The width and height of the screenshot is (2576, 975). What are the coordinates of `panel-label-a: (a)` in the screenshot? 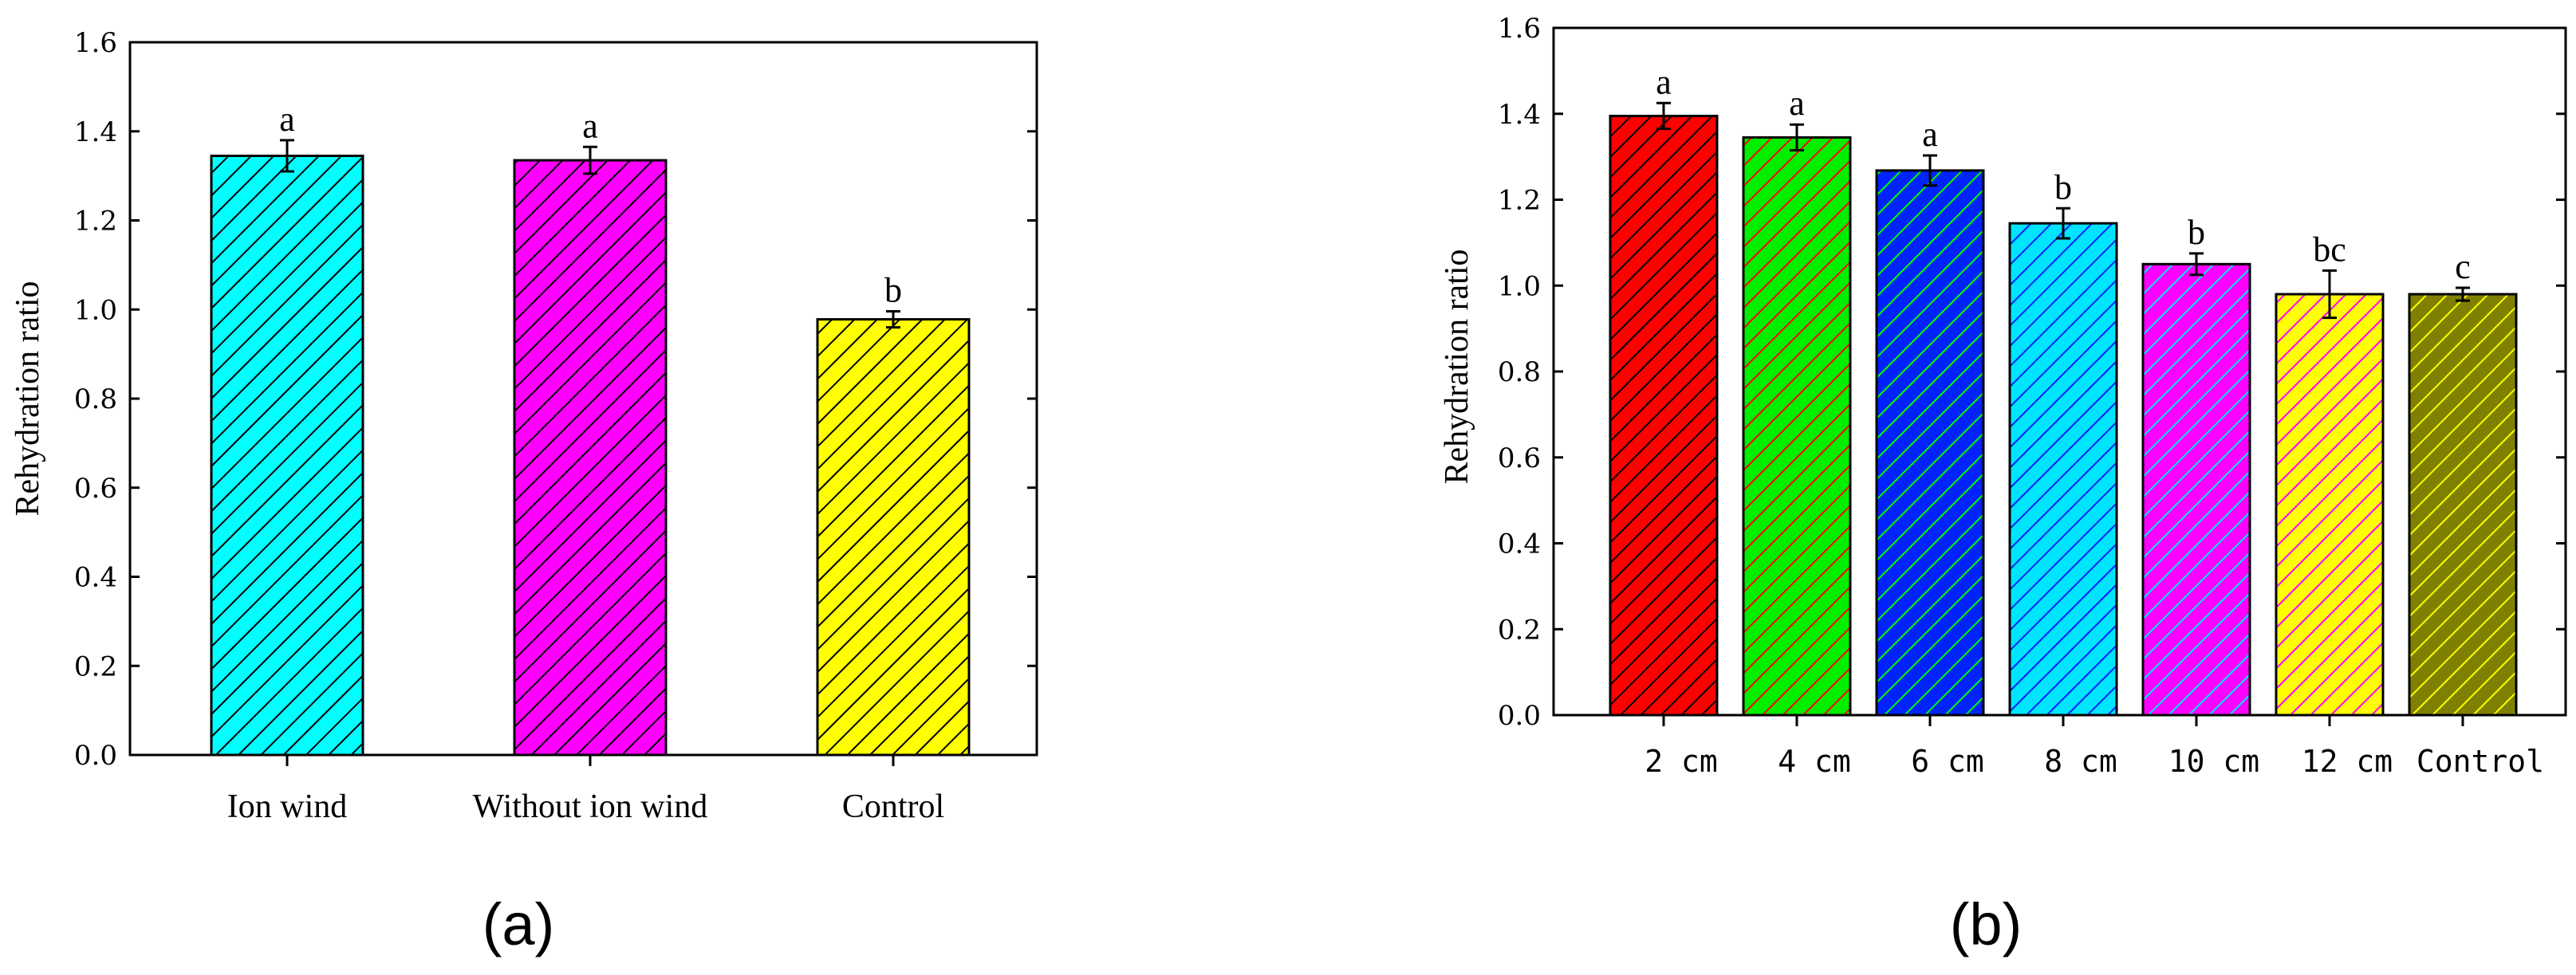 It's located at (518, 924).